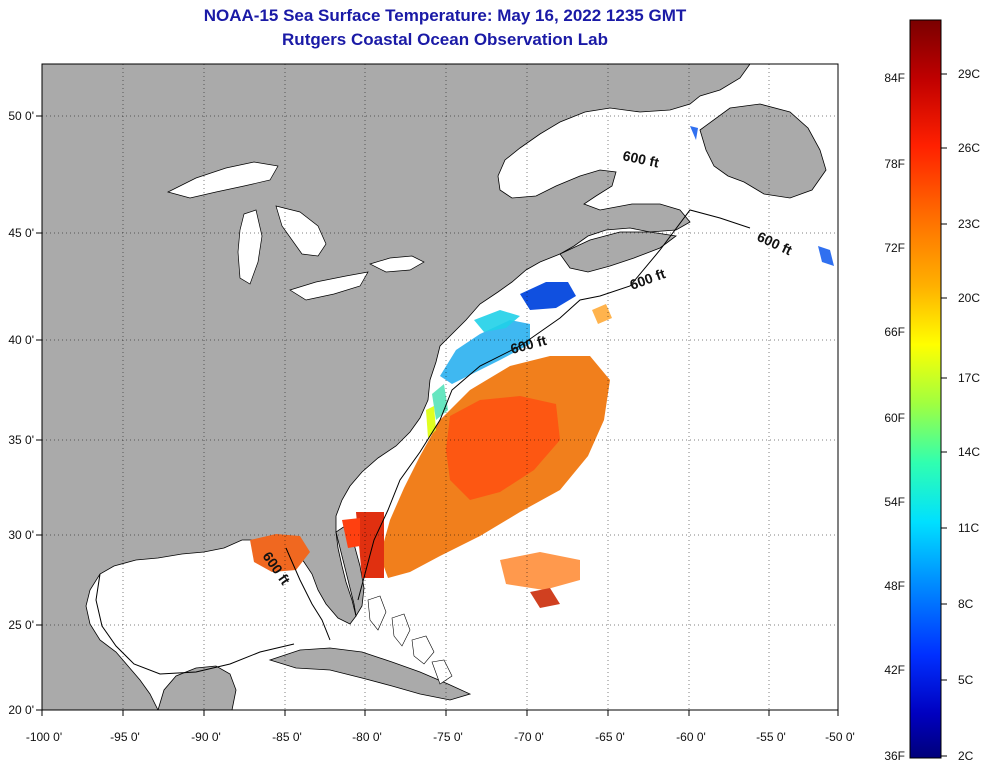 The height and width of the screenshot is (770, 984). What do you see at coordinates (894, 670) in the screenshot?
I see `colorbar-f-label: 42F` at bounding box center [894, 670].